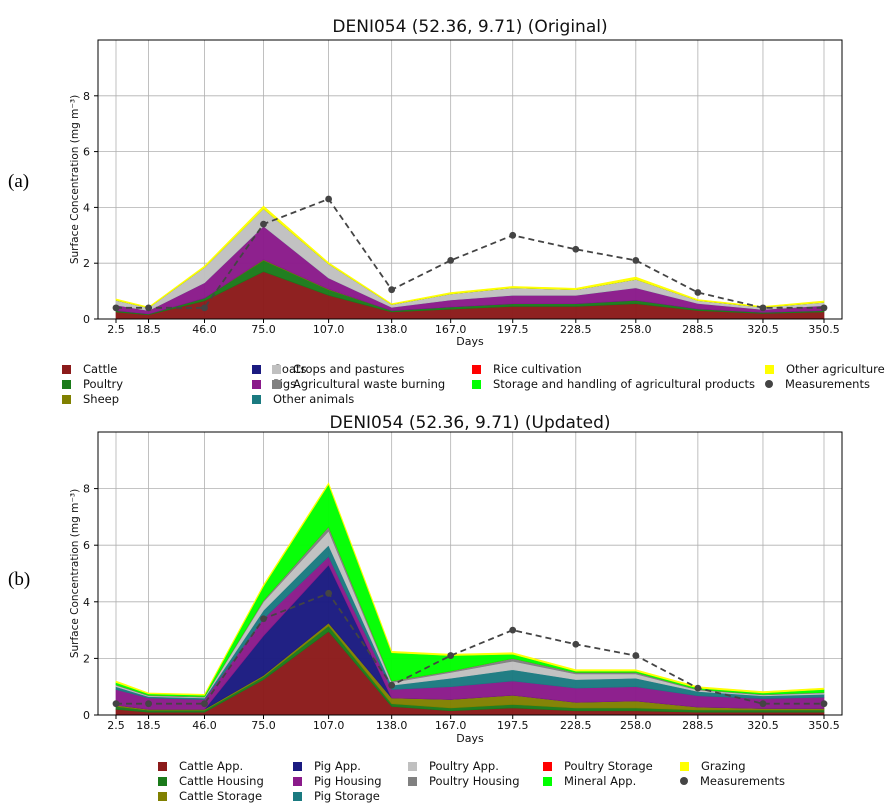 The image size is (885, 803). I want to click on legend-item: Pig Storage, so click(336, 796).